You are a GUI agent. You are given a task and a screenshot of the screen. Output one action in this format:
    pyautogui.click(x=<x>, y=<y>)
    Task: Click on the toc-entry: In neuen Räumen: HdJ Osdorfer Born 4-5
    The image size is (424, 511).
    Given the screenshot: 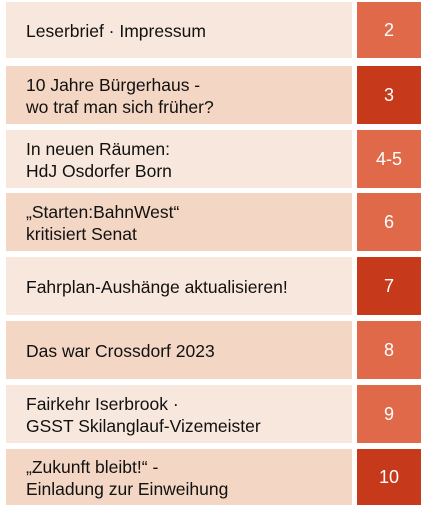 What is the action you would take?
    pyautogui.click(x=213, y=159)
    